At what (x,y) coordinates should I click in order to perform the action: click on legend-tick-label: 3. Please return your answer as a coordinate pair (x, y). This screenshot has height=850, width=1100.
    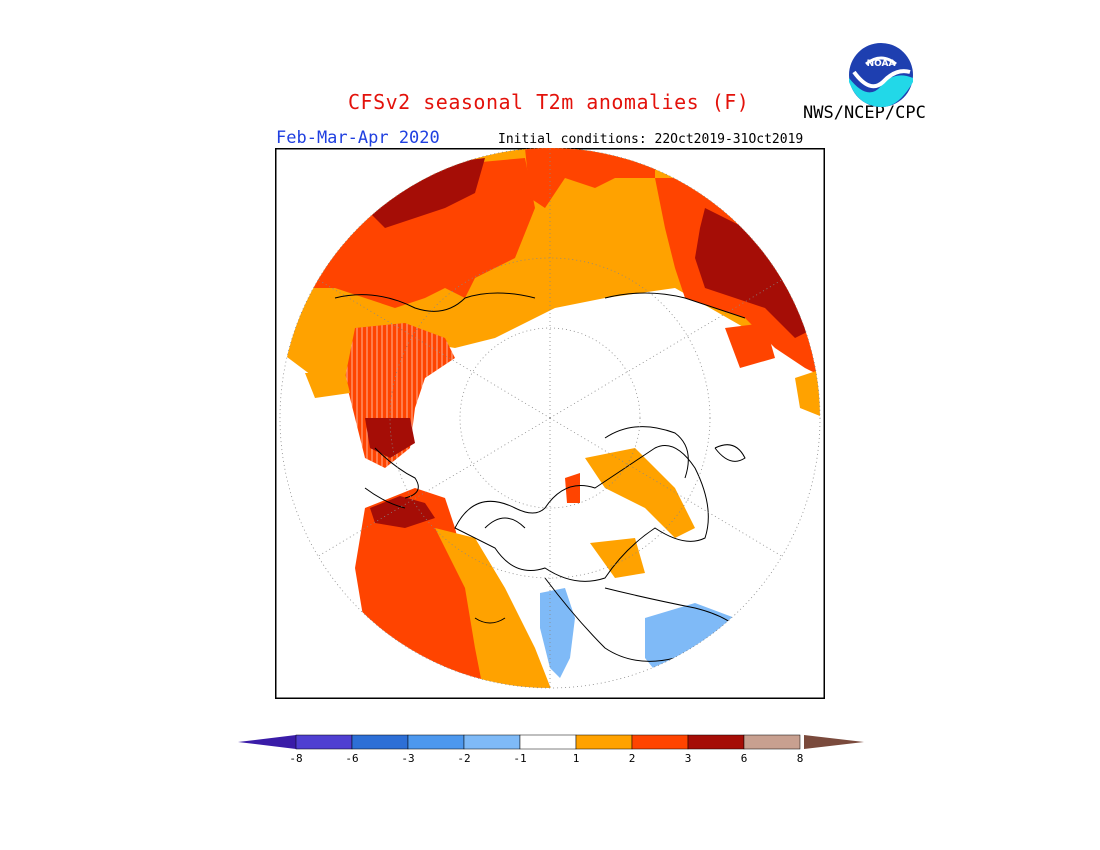
    Looking at the image, I should click on (688, 758).